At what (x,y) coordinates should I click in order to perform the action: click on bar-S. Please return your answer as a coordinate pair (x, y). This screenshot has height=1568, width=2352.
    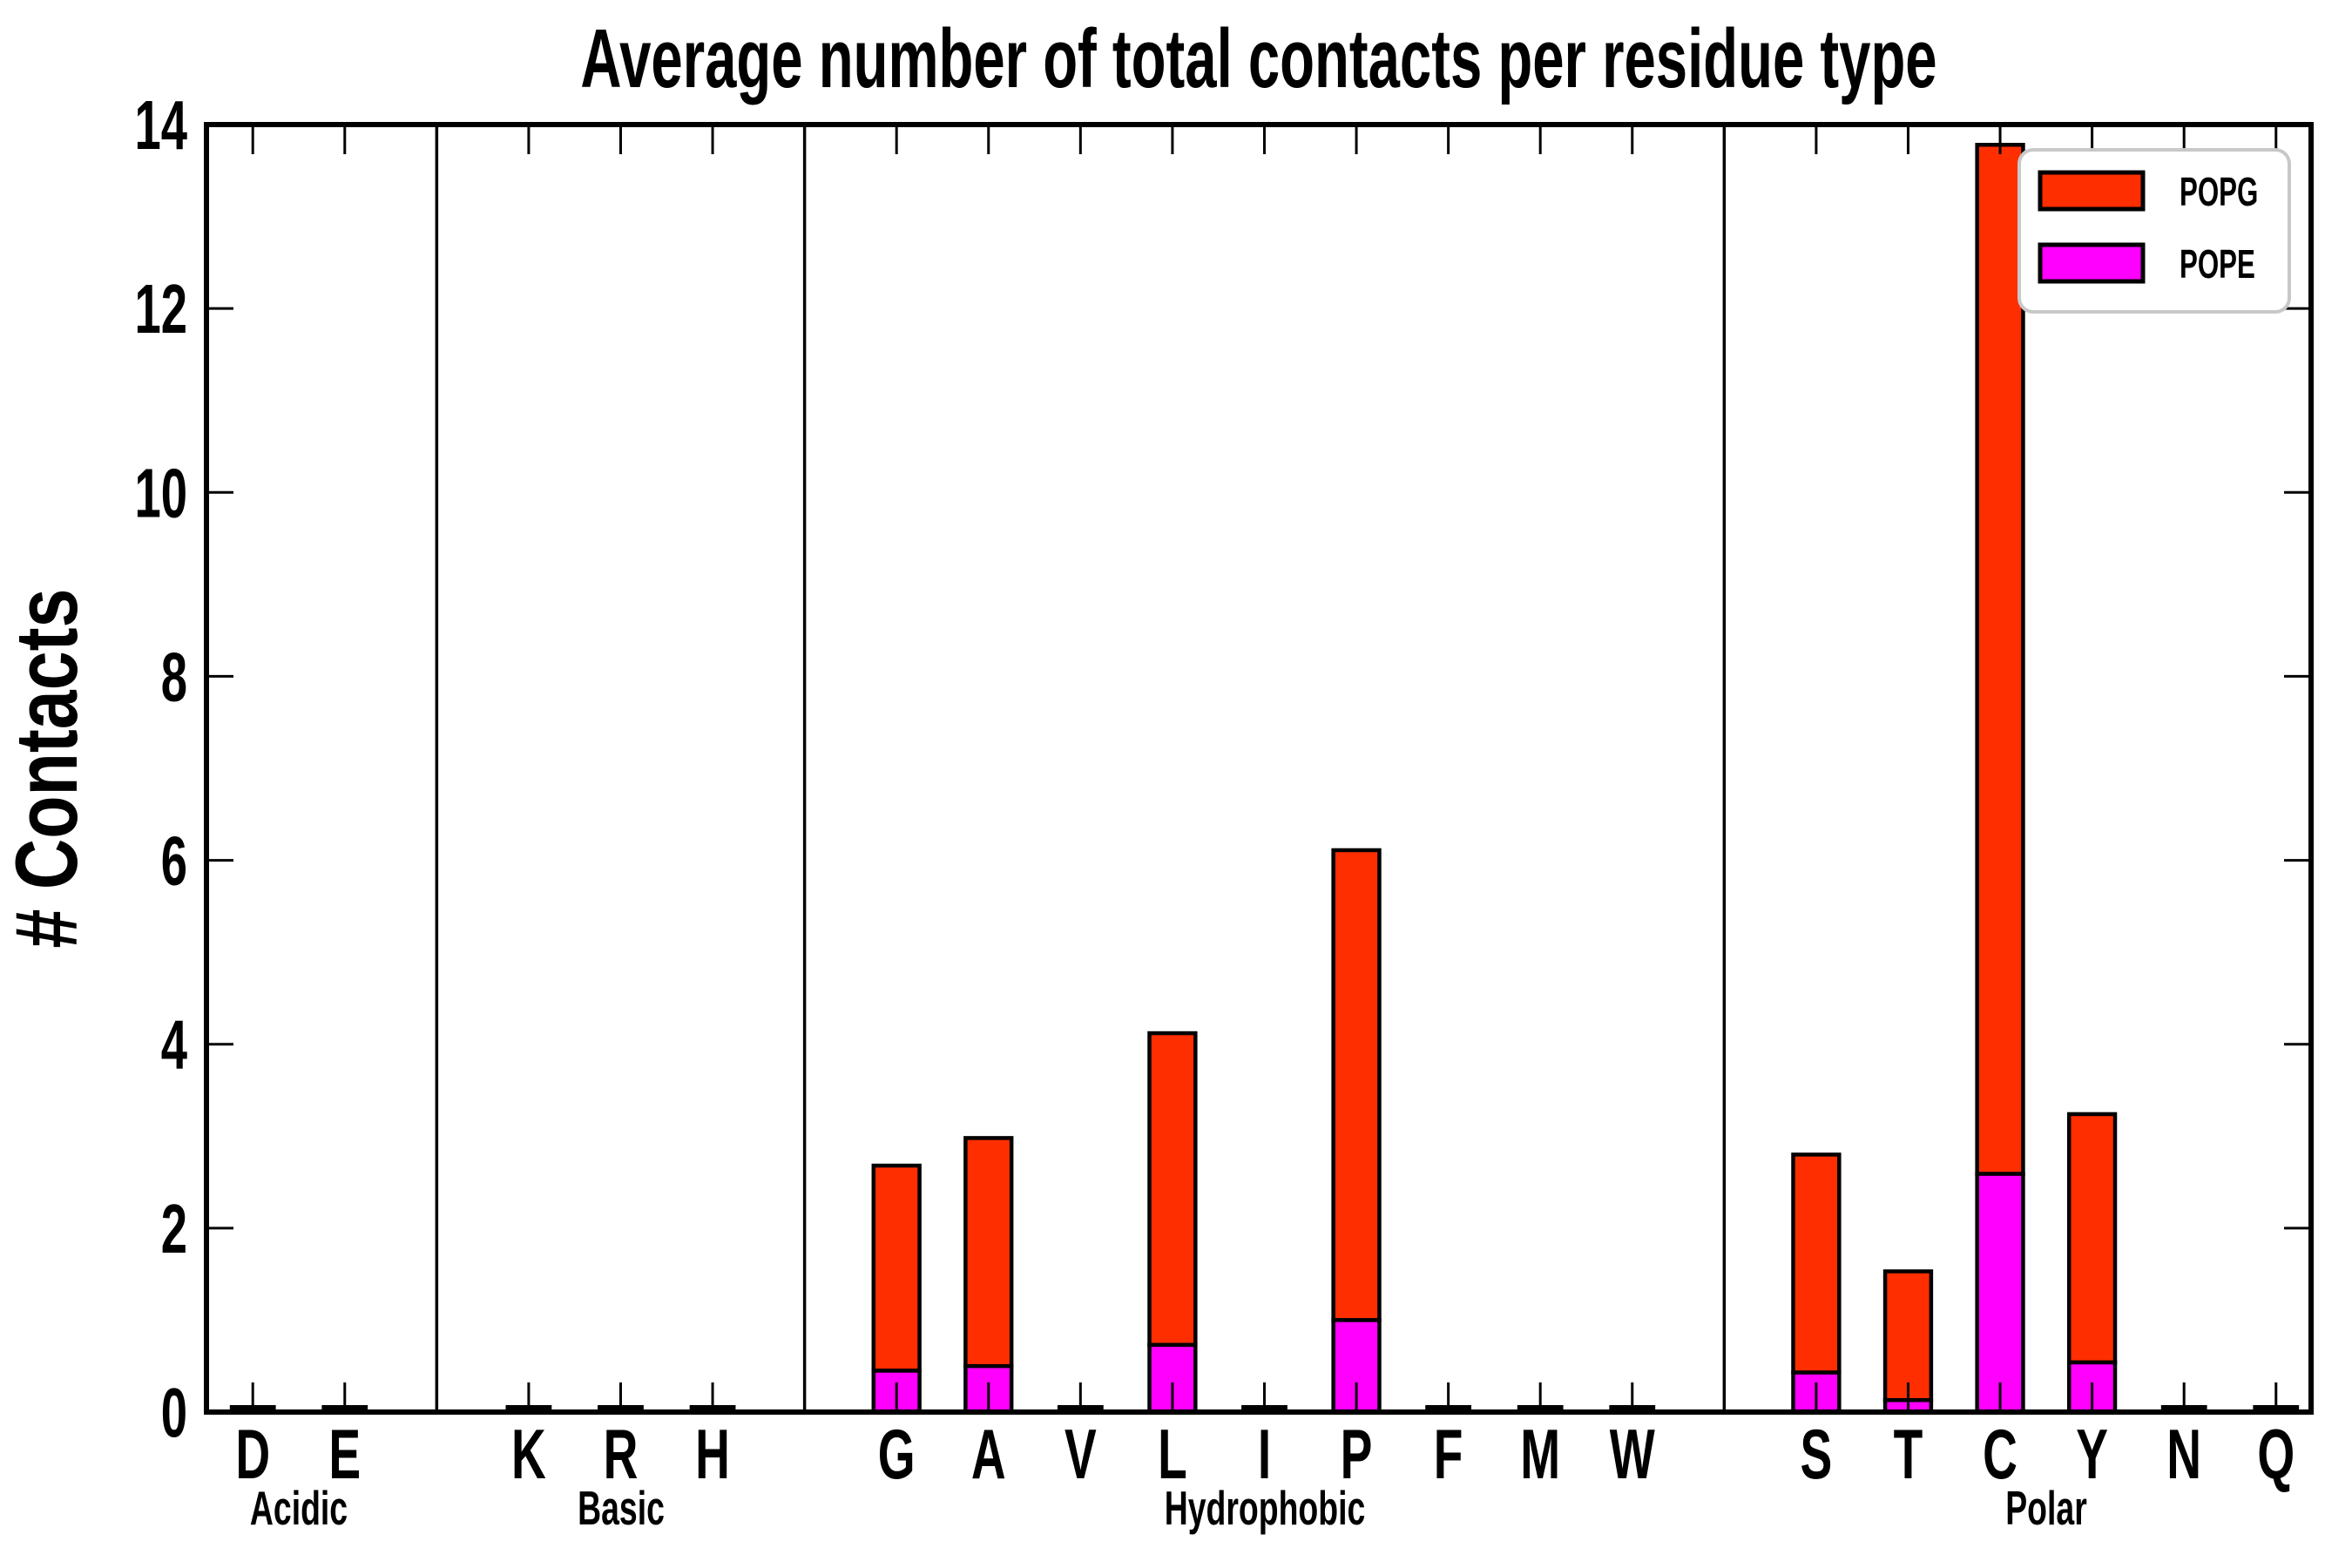
    Looking at the image, I should click on (1816, 1283).